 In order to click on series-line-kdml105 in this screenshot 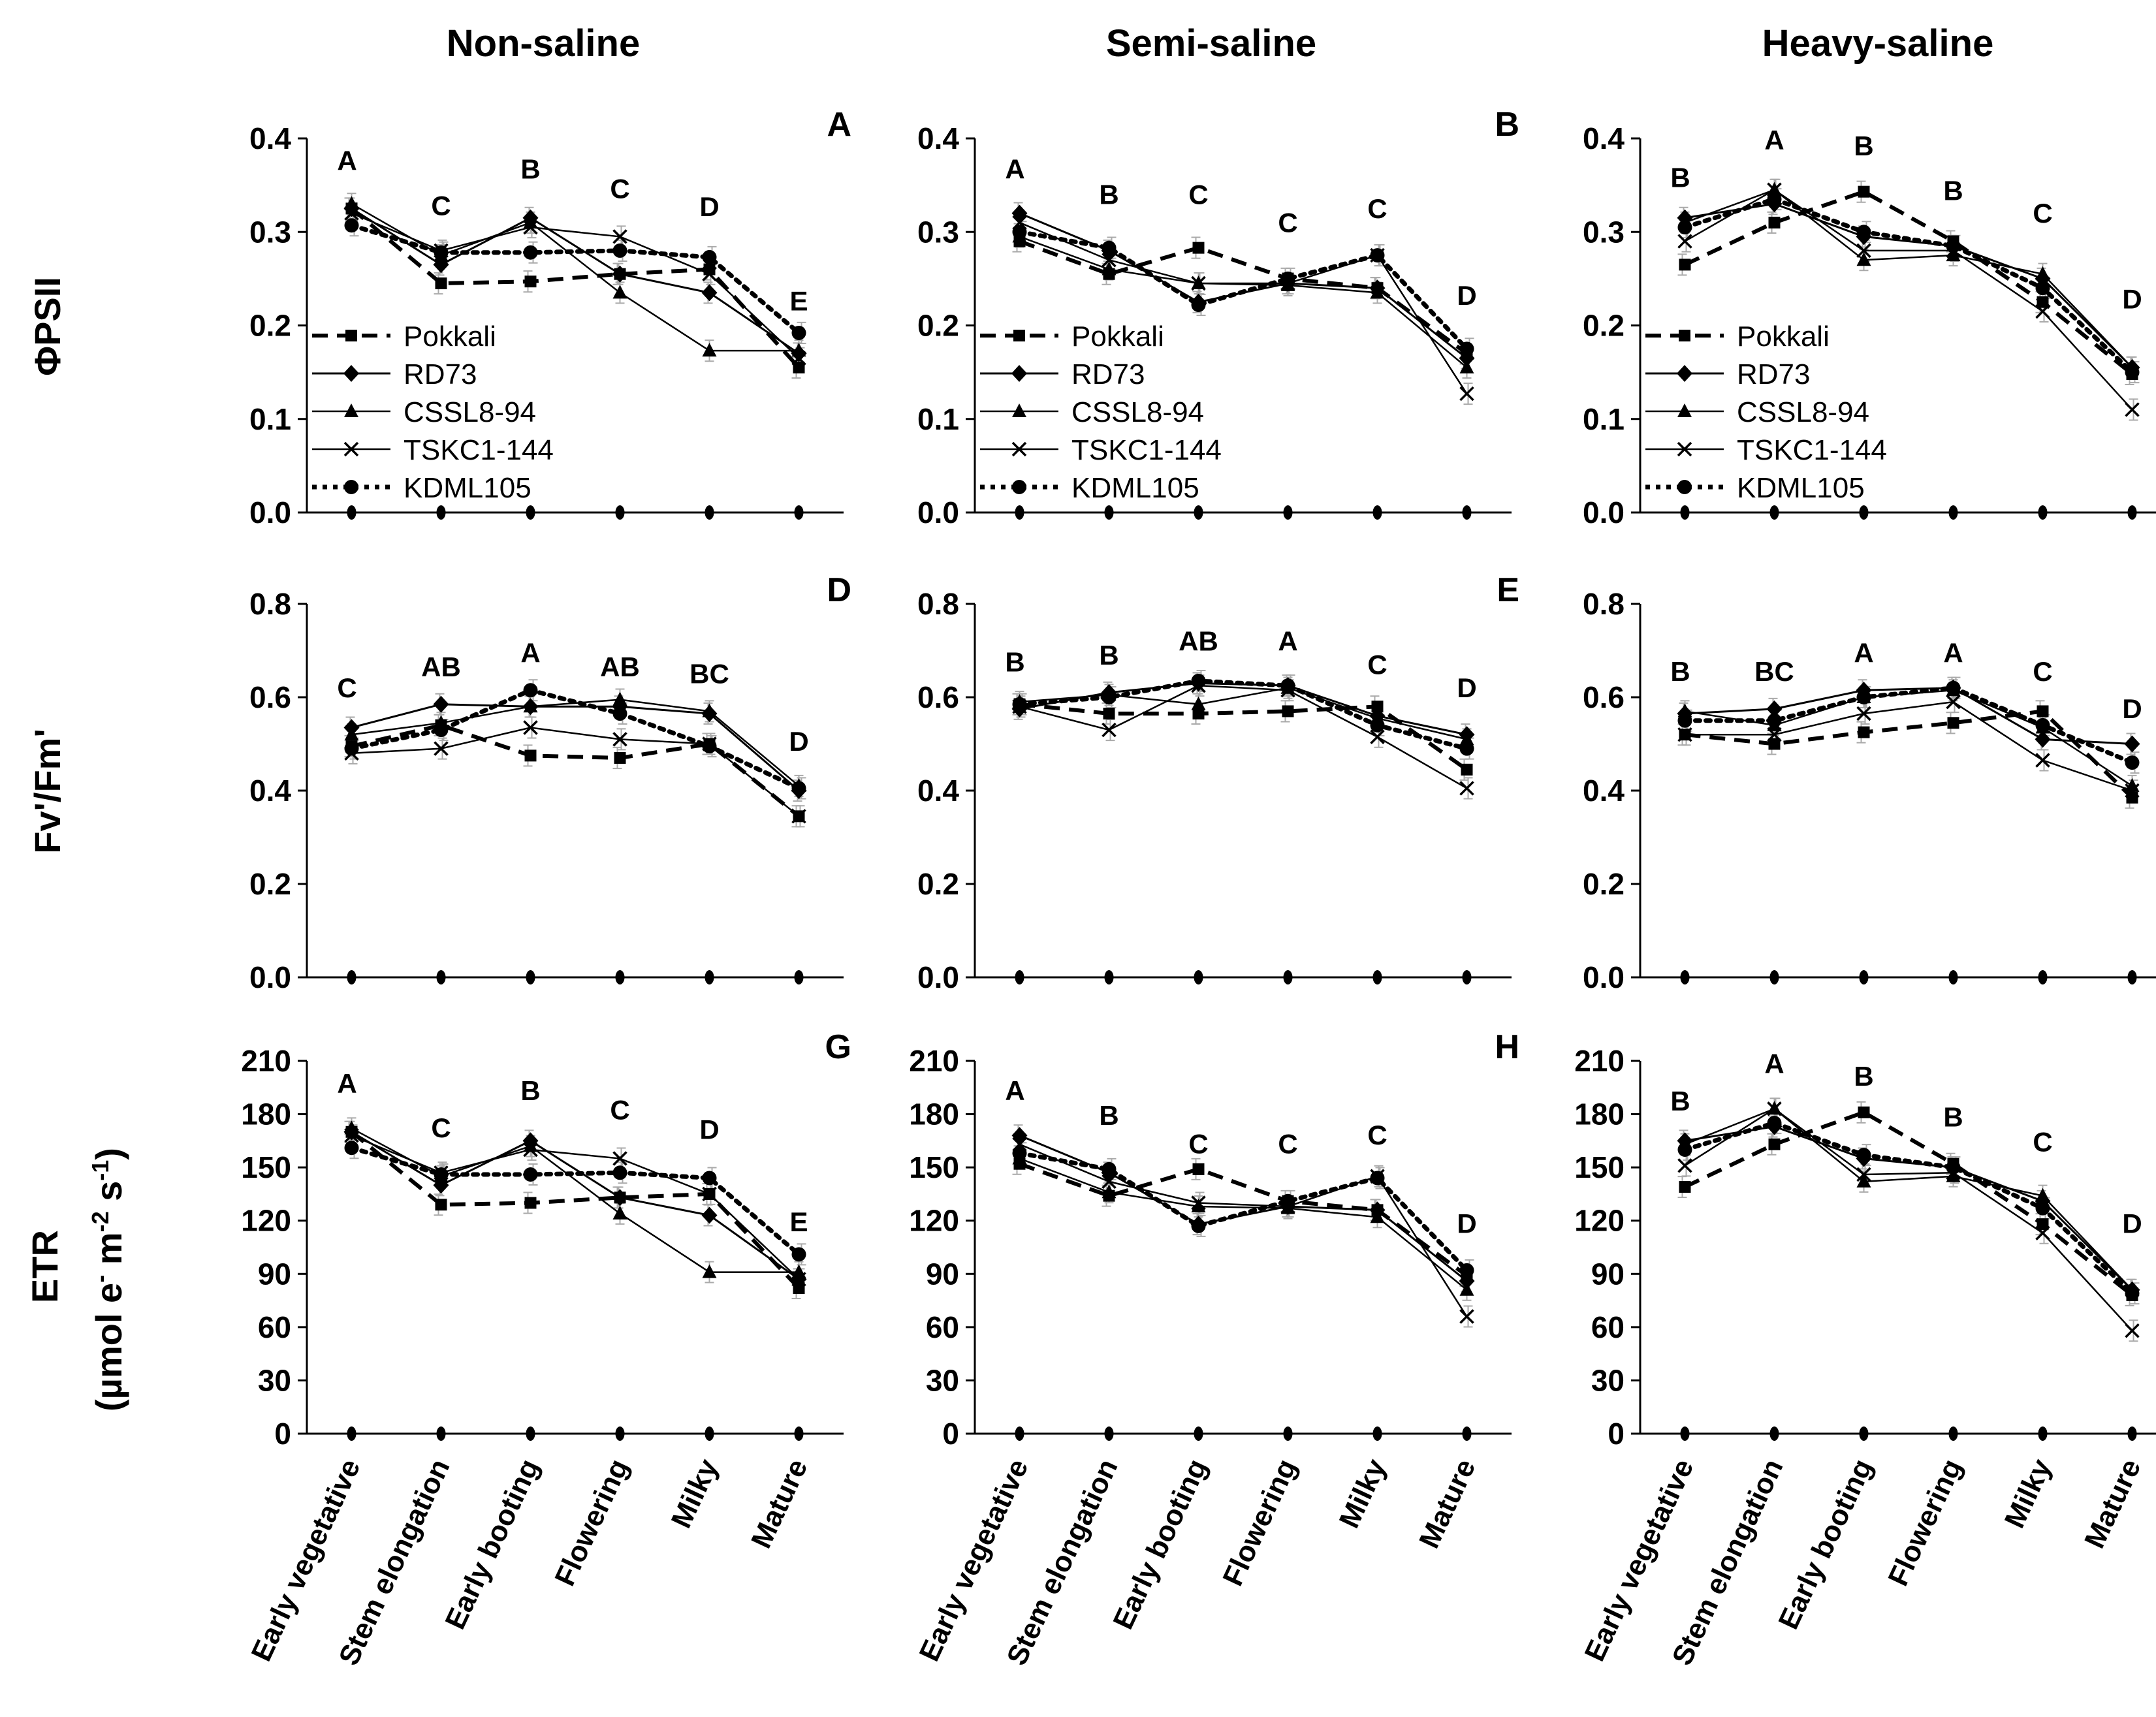, I will do `click(1908, 286)`.